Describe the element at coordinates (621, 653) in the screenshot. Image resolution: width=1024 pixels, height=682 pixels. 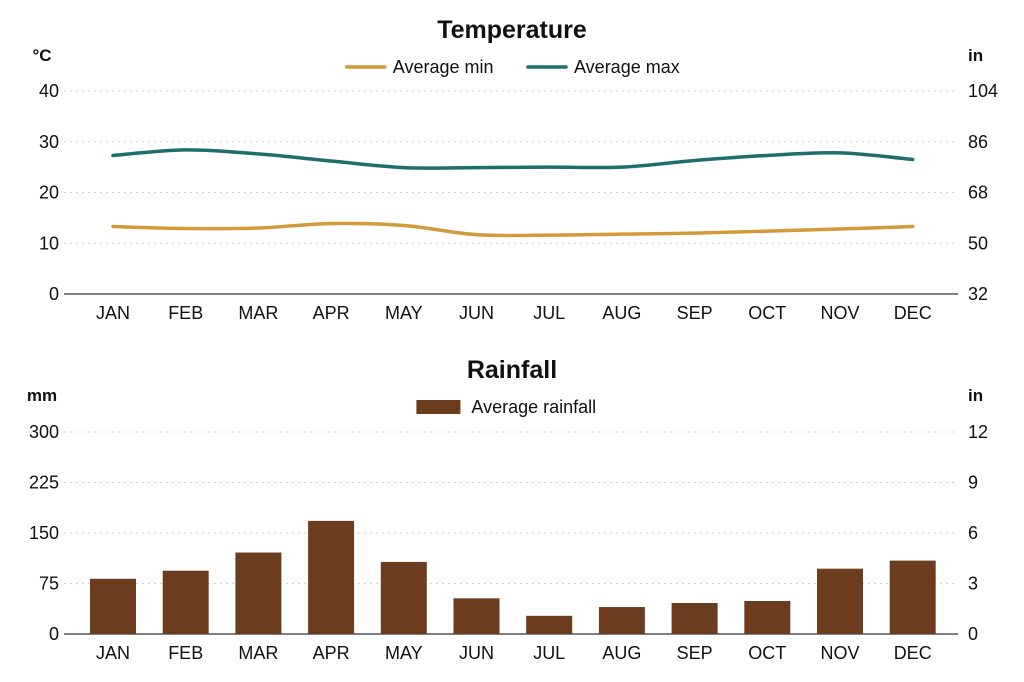
I see `rainfall-x-tick-label: AUG` at that location.